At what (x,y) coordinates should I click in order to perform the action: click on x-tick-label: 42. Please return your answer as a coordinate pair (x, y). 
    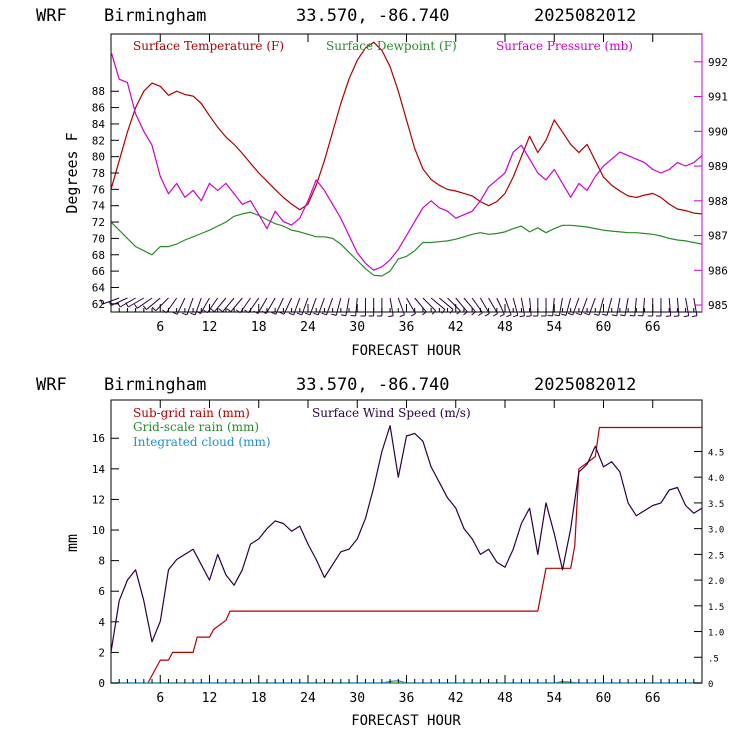
    Looking at the image, I should click on (456, 327).